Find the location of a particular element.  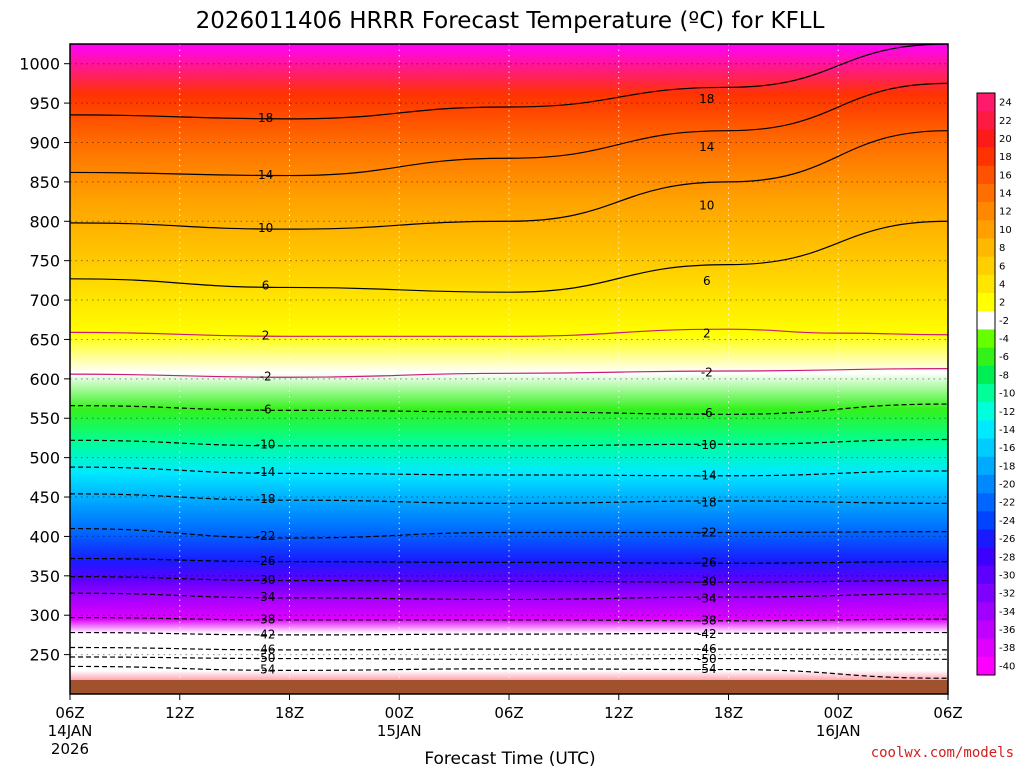

colorbar-frame is located at coordinates (986, 384).